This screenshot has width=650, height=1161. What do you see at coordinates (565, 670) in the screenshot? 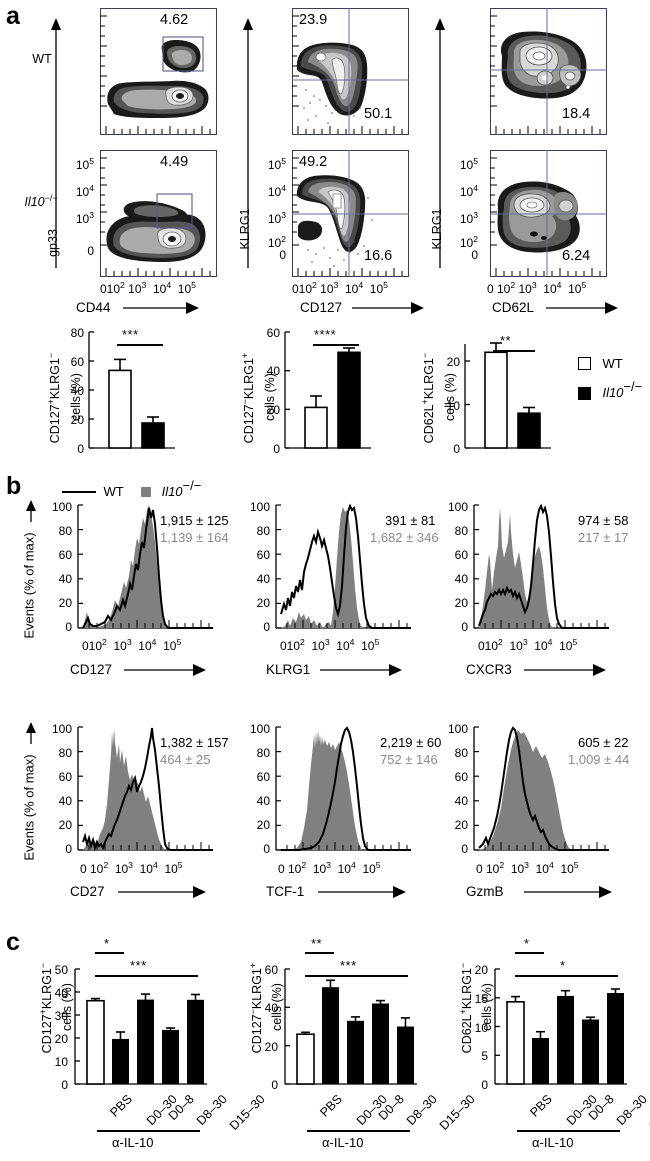
I see `b-cxcr3-arrow` at bounding box center [565, 670].